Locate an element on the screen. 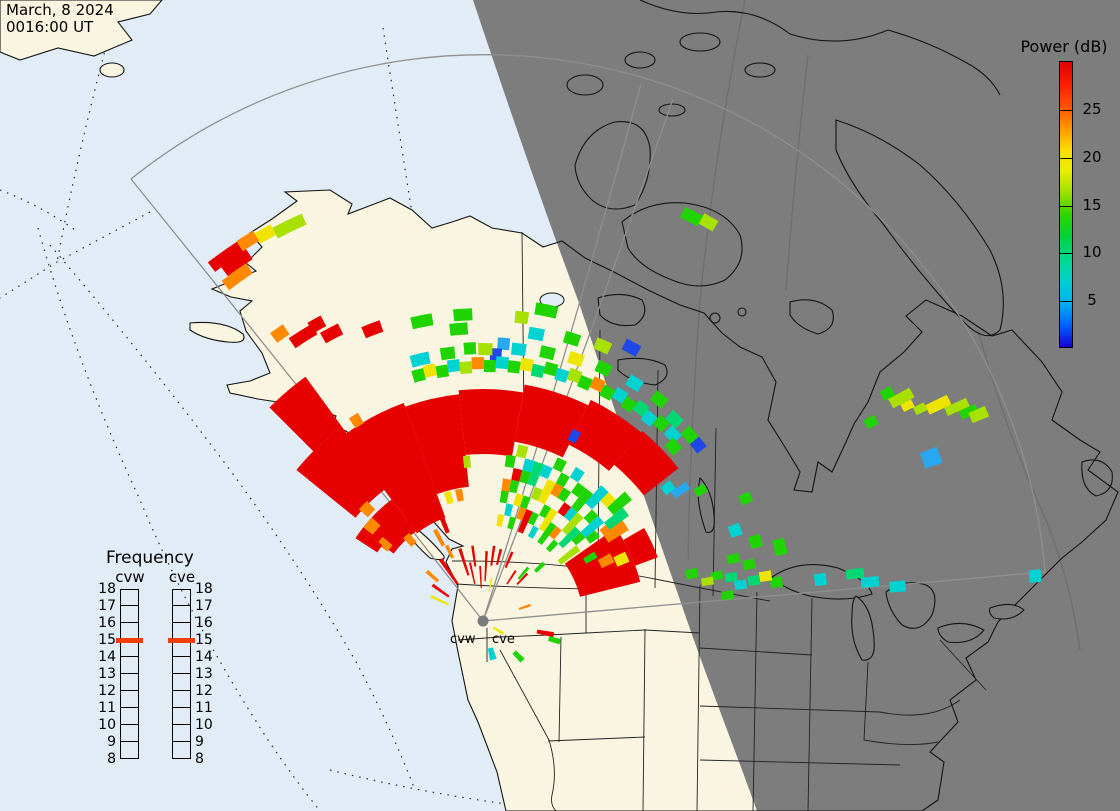 This screenshot has width=1120, height=811. timestamp-time: 0016:00 UT is located at coordinates (50, 27).